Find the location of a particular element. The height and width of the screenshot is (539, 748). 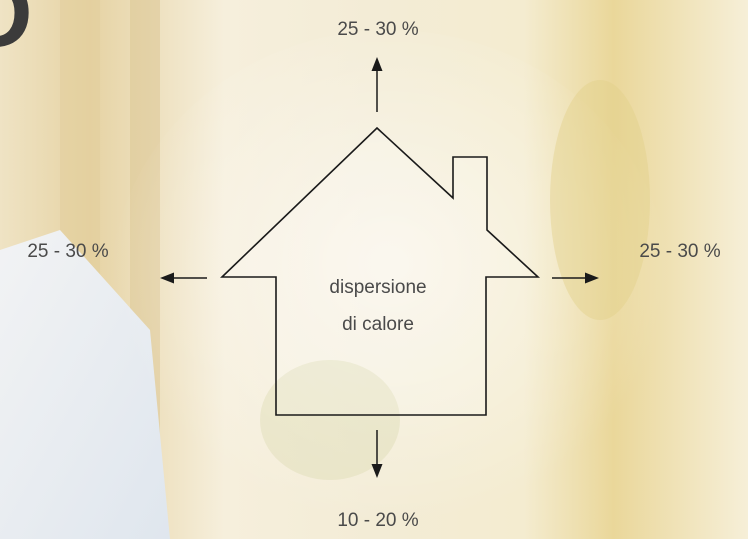

right-label: 25 - 30 % is located at coordinates (679, 251).